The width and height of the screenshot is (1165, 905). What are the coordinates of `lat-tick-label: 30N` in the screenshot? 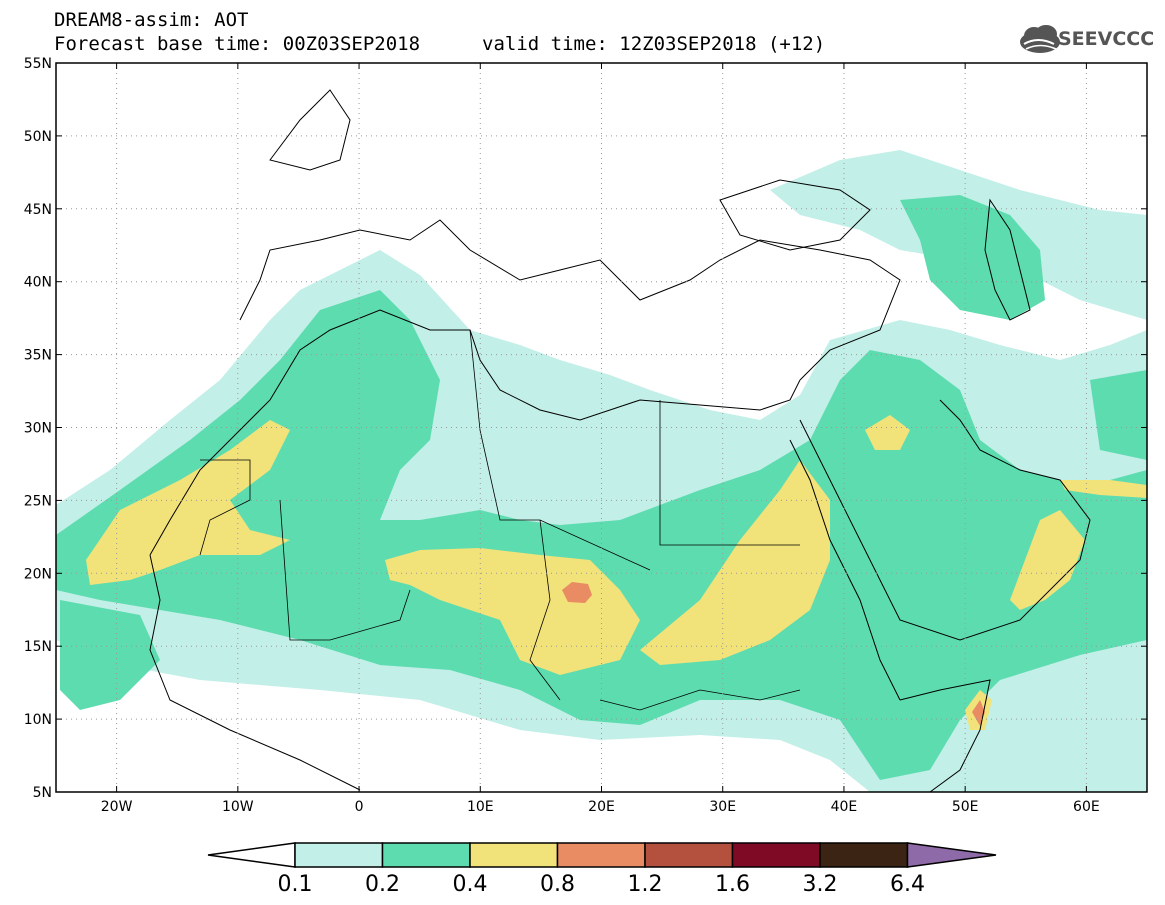 It's located at (38, 429).